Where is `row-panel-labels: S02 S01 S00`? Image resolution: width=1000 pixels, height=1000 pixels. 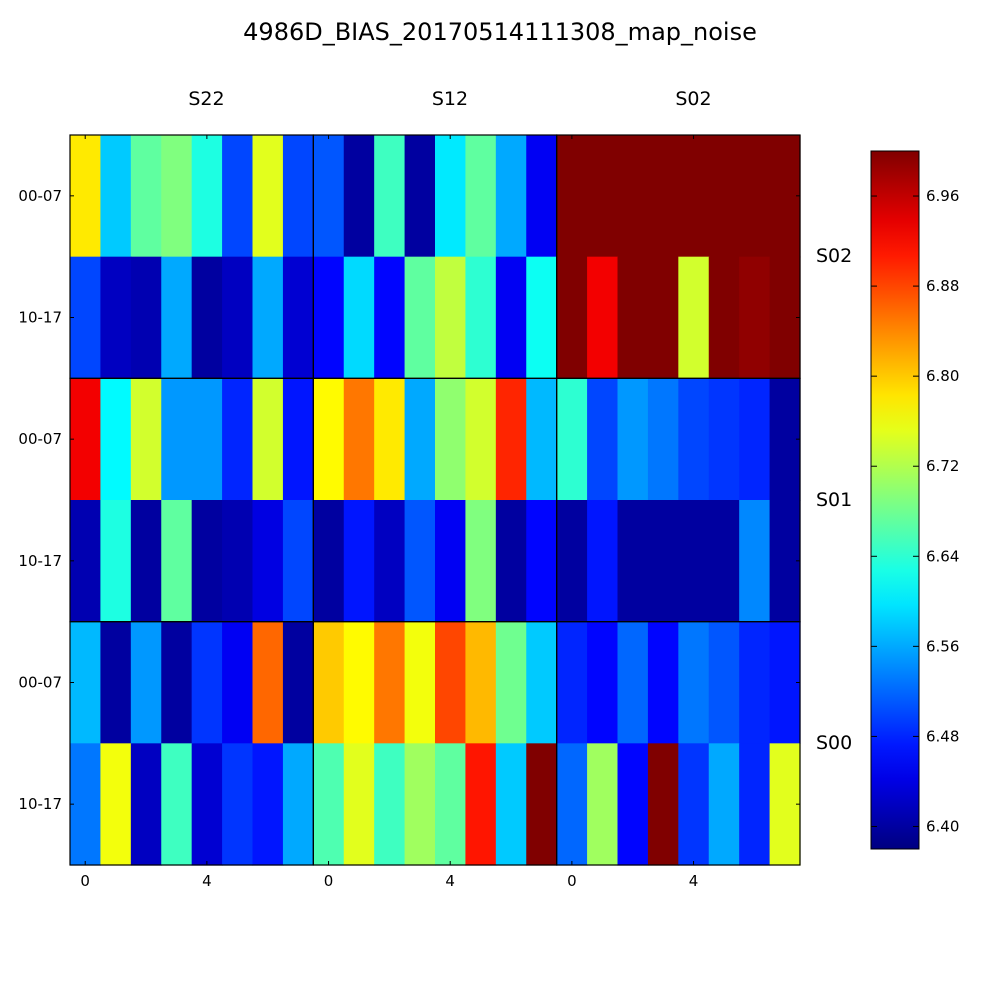
row-panel-labels: S02 S01 S00 is located at coordinates (834, 499).